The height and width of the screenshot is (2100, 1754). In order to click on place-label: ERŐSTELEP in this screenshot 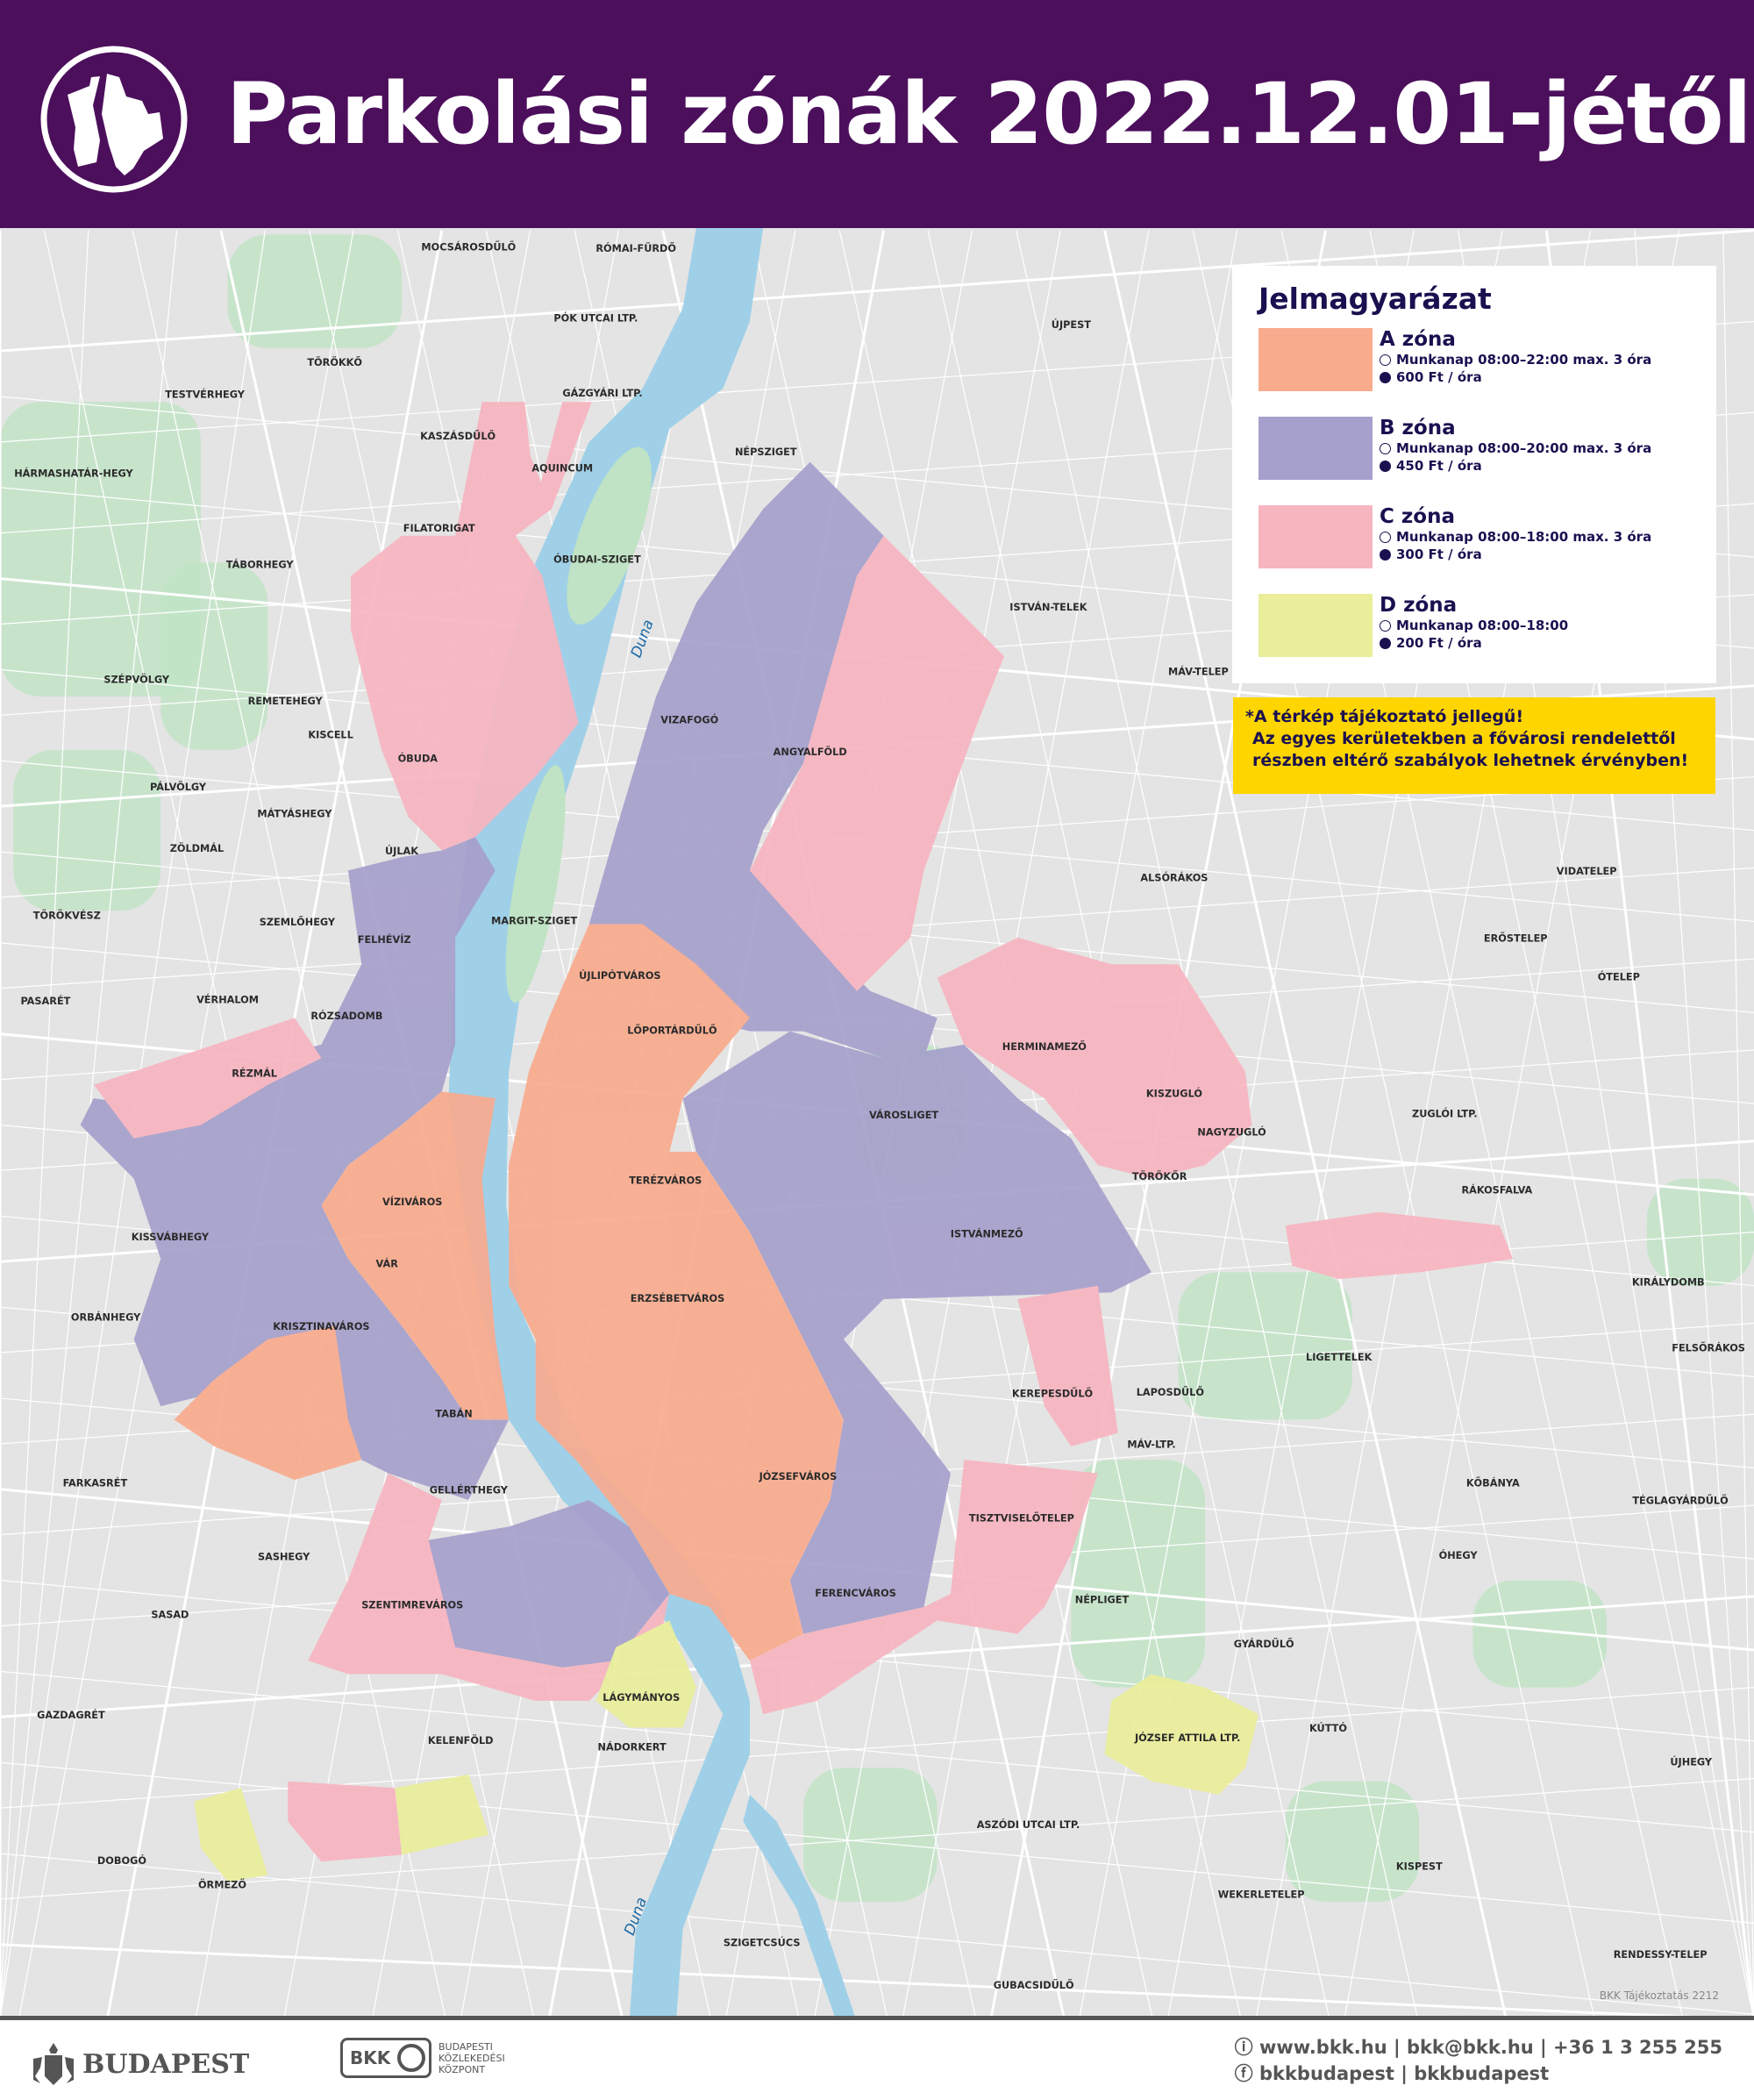, I will do `click(1516, 938)`.